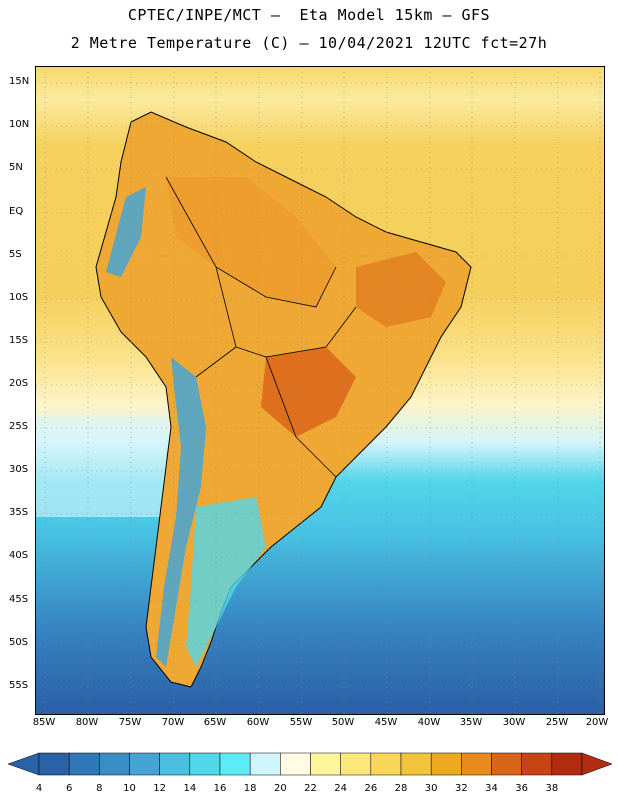 The image size is (618, 800). What do you see at coordinates (301, 722) in the screenshot?
I see `lon-label: 55W` at bounding box center [301, 722].